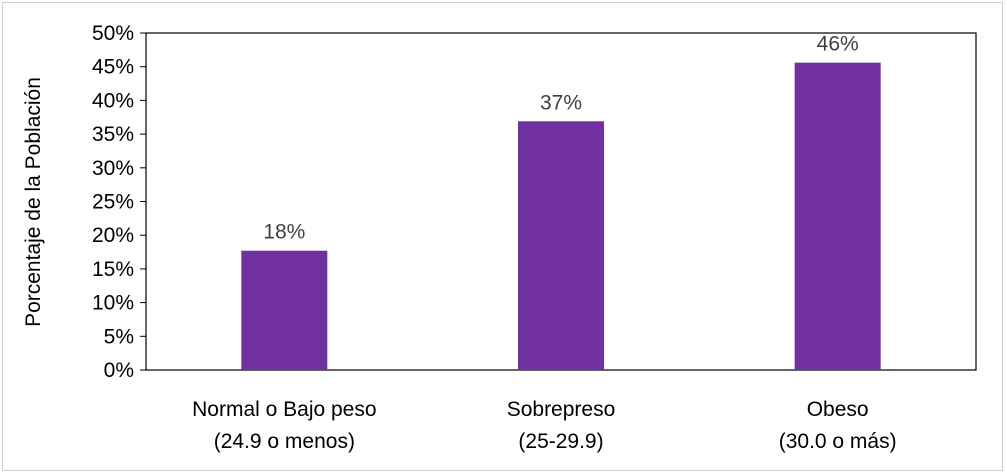 The height and width of the screenshot is (475, 1007). Describe the element at coordinates (284, 232) in the screenshot. I see `bar-data-label: 18%` at that location.